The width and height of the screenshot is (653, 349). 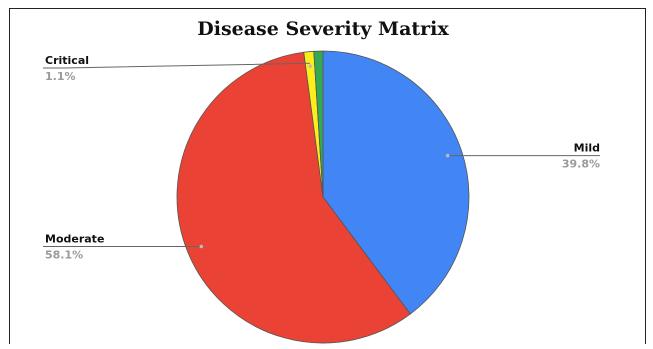 What do you see at coordinates (60, 76) in the screenshot?
I see `slice-percent-critical: 1.1%` at bounding box center [60, 76].